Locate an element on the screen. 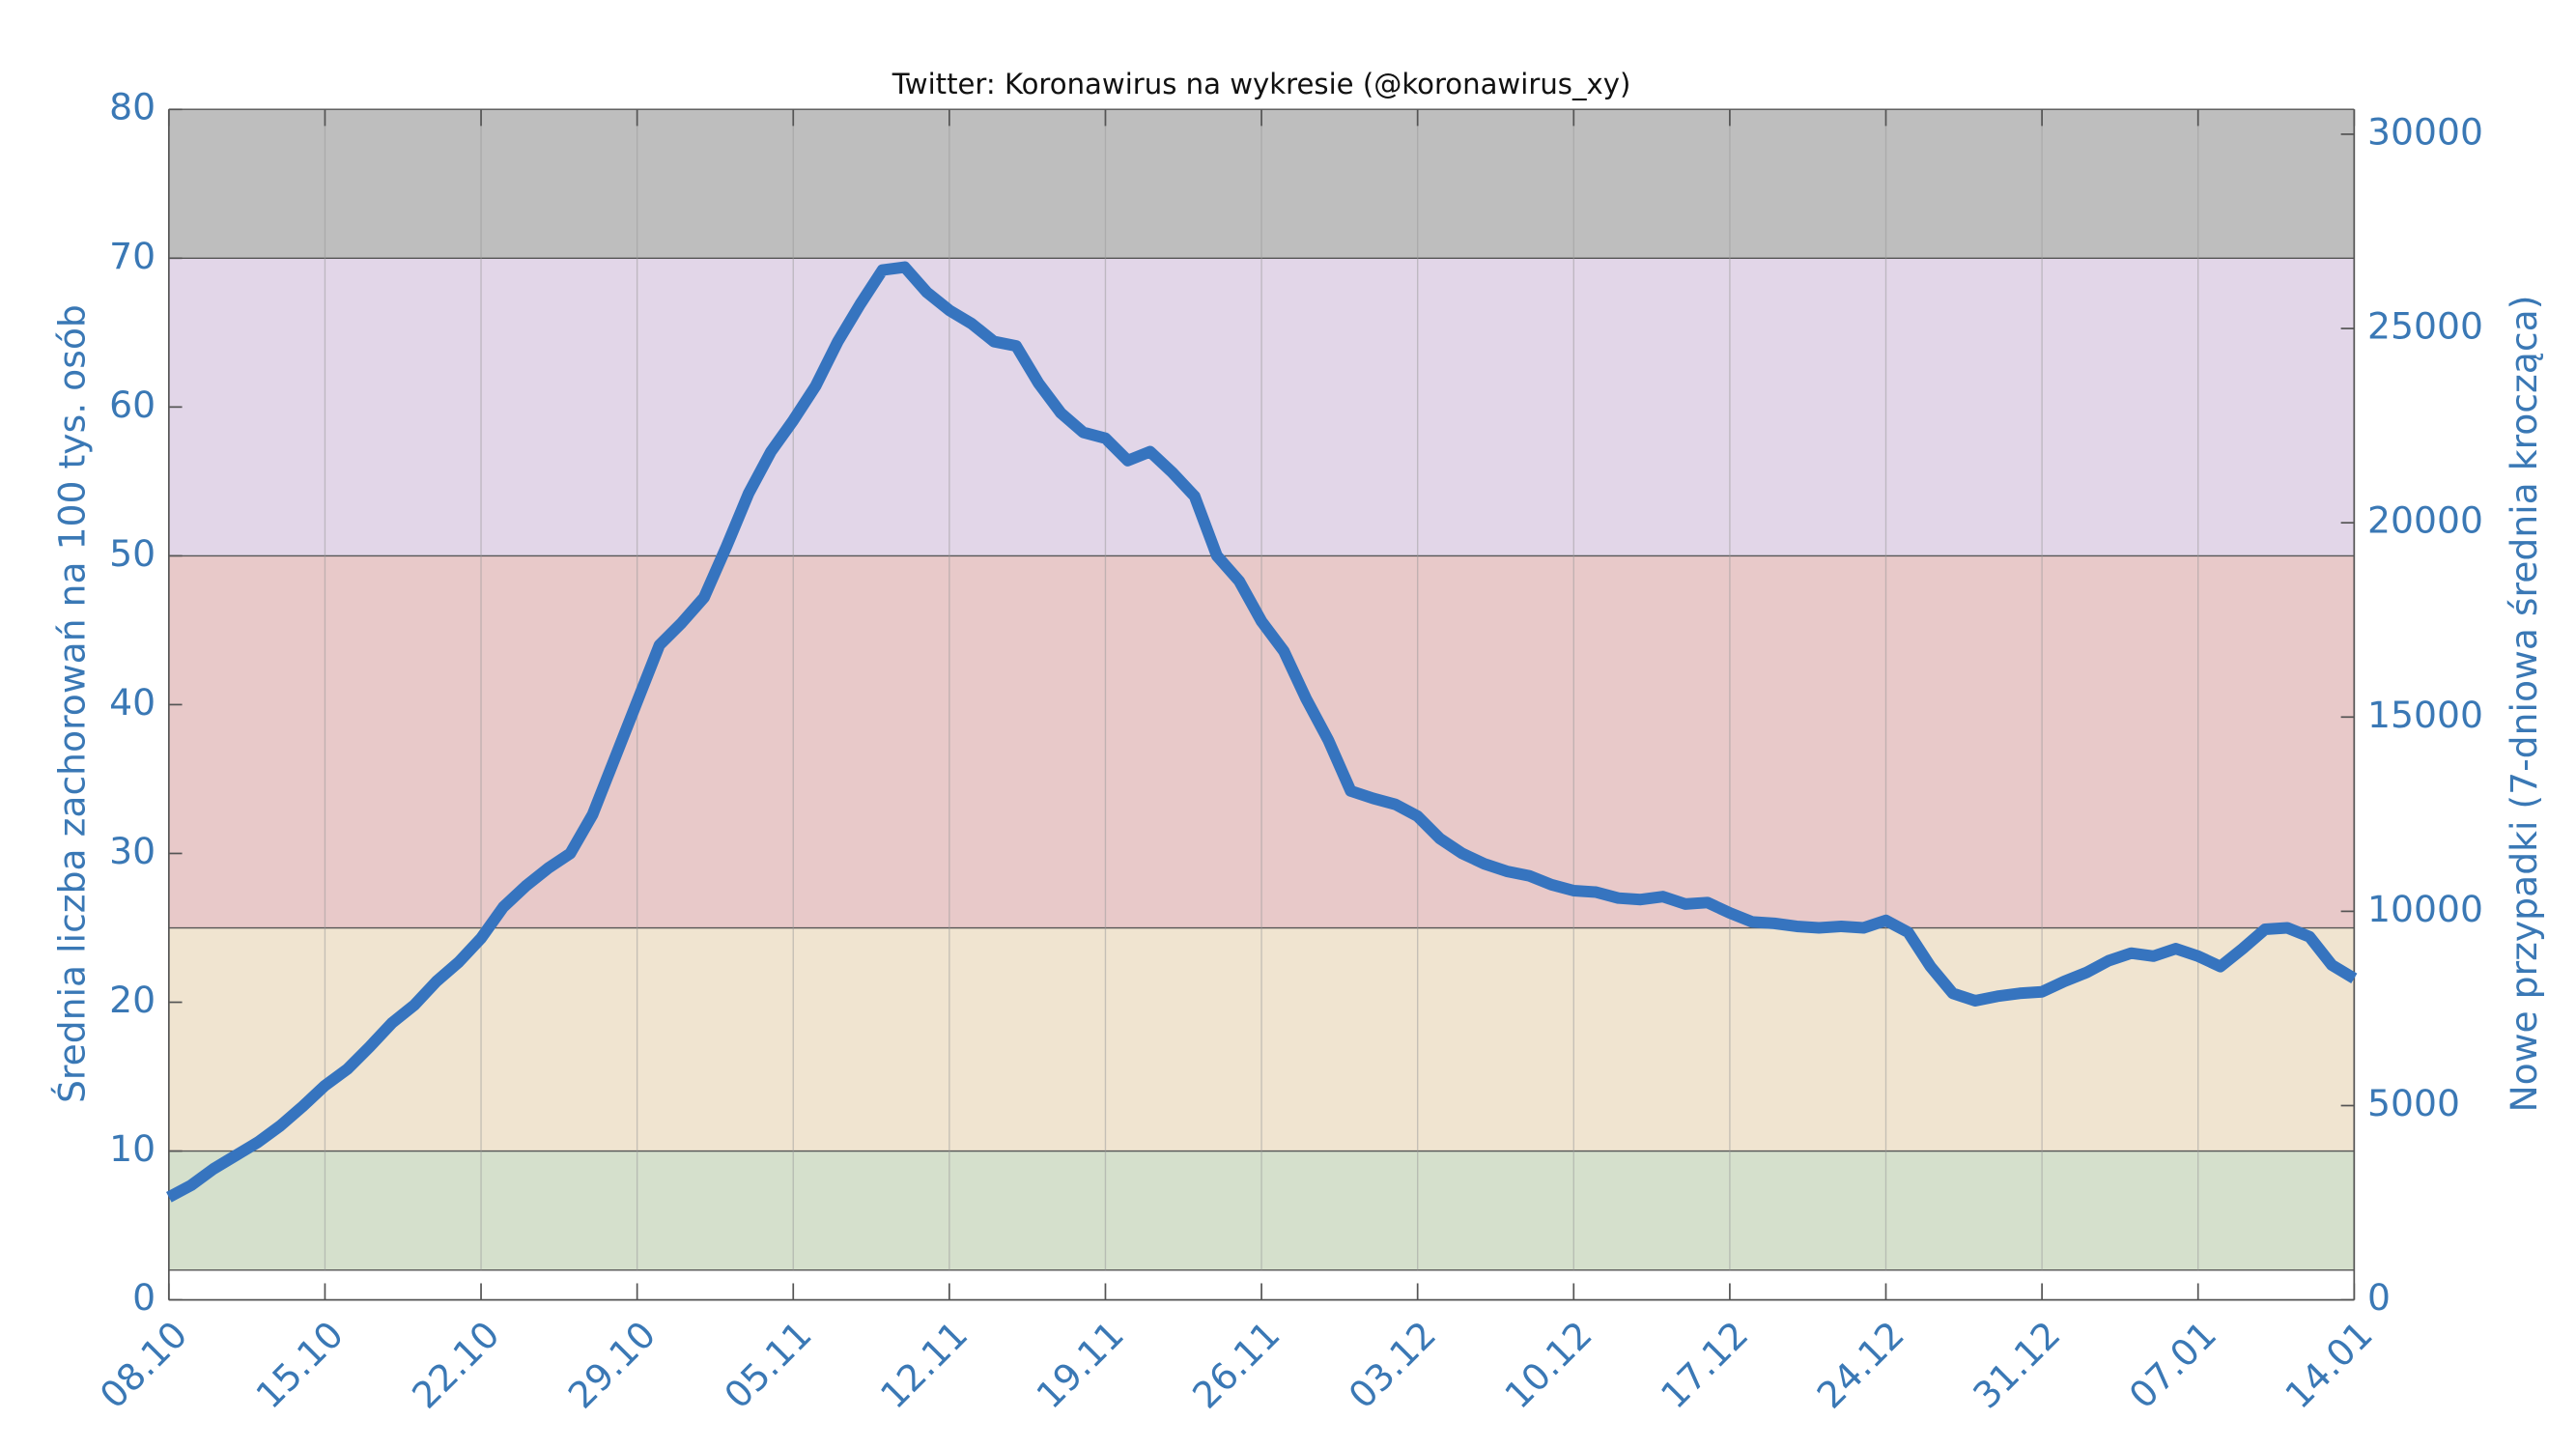 The width and height of the screenshot is (2576, 1449). y-tick-label: 30 is located at coordinates (132, 851).